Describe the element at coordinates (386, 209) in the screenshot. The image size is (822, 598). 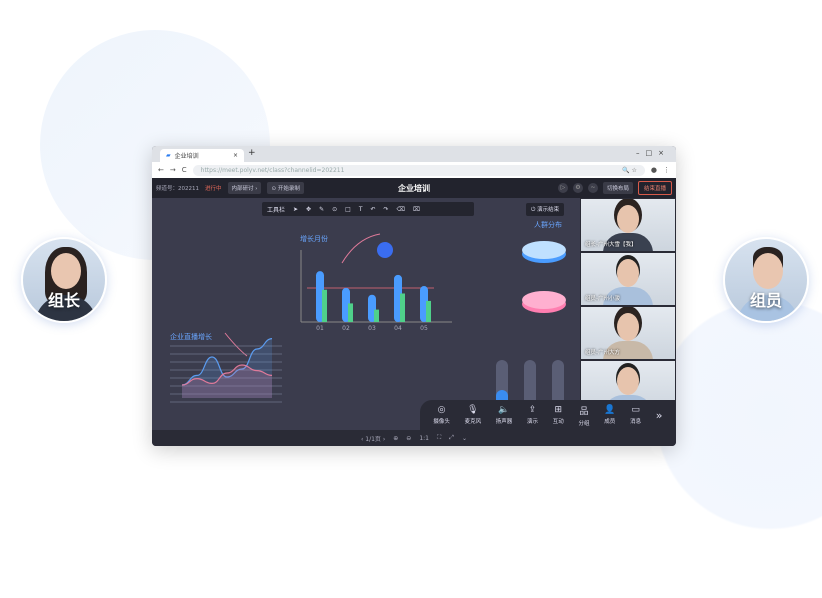
I see `redo-icon: ↷` at that location.